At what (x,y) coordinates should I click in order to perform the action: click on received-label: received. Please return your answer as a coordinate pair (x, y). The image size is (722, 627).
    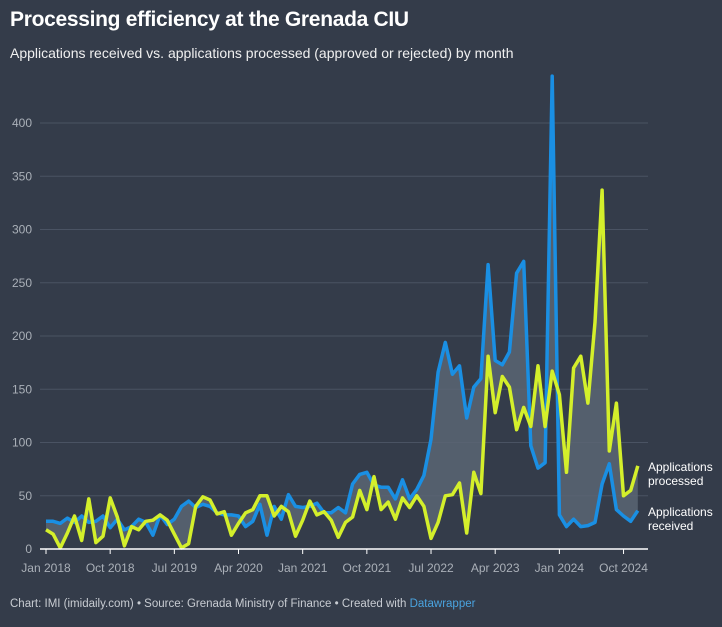
    Looking at the image, I should click on (670, 526).